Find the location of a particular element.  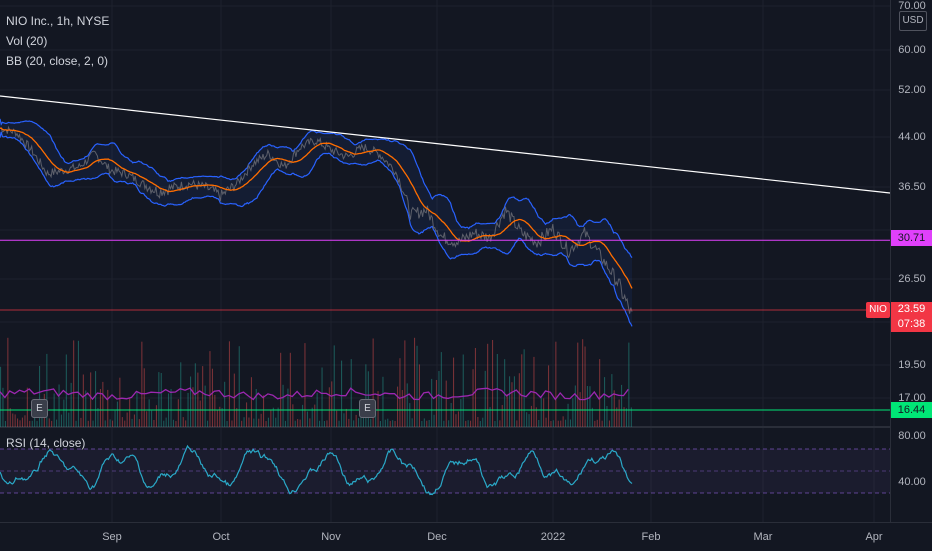

magenta-level-badge: 30.71 is located at coordinates (911, 238).